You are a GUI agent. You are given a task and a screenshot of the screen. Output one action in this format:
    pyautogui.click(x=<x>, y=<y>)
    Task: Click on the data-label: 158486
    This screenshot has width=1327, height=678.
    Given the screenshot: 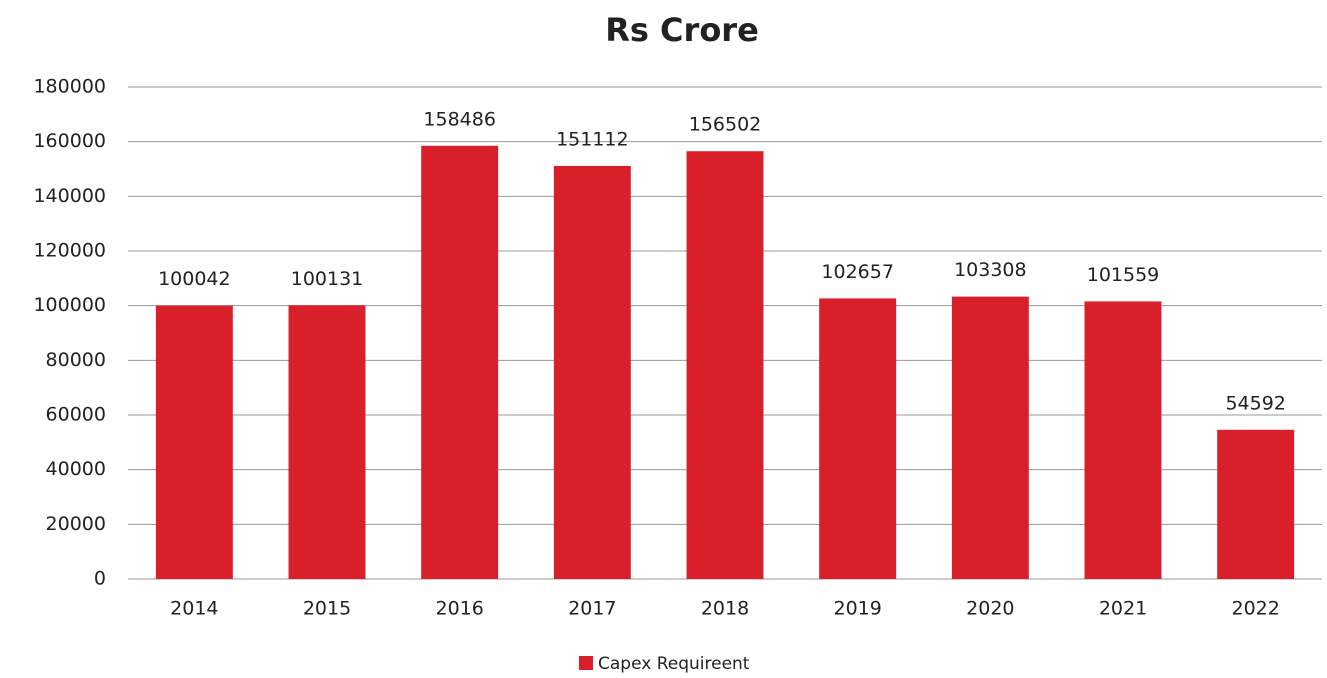 What is the action you would take?
    pyautogui.click(x=459, y=119)
    